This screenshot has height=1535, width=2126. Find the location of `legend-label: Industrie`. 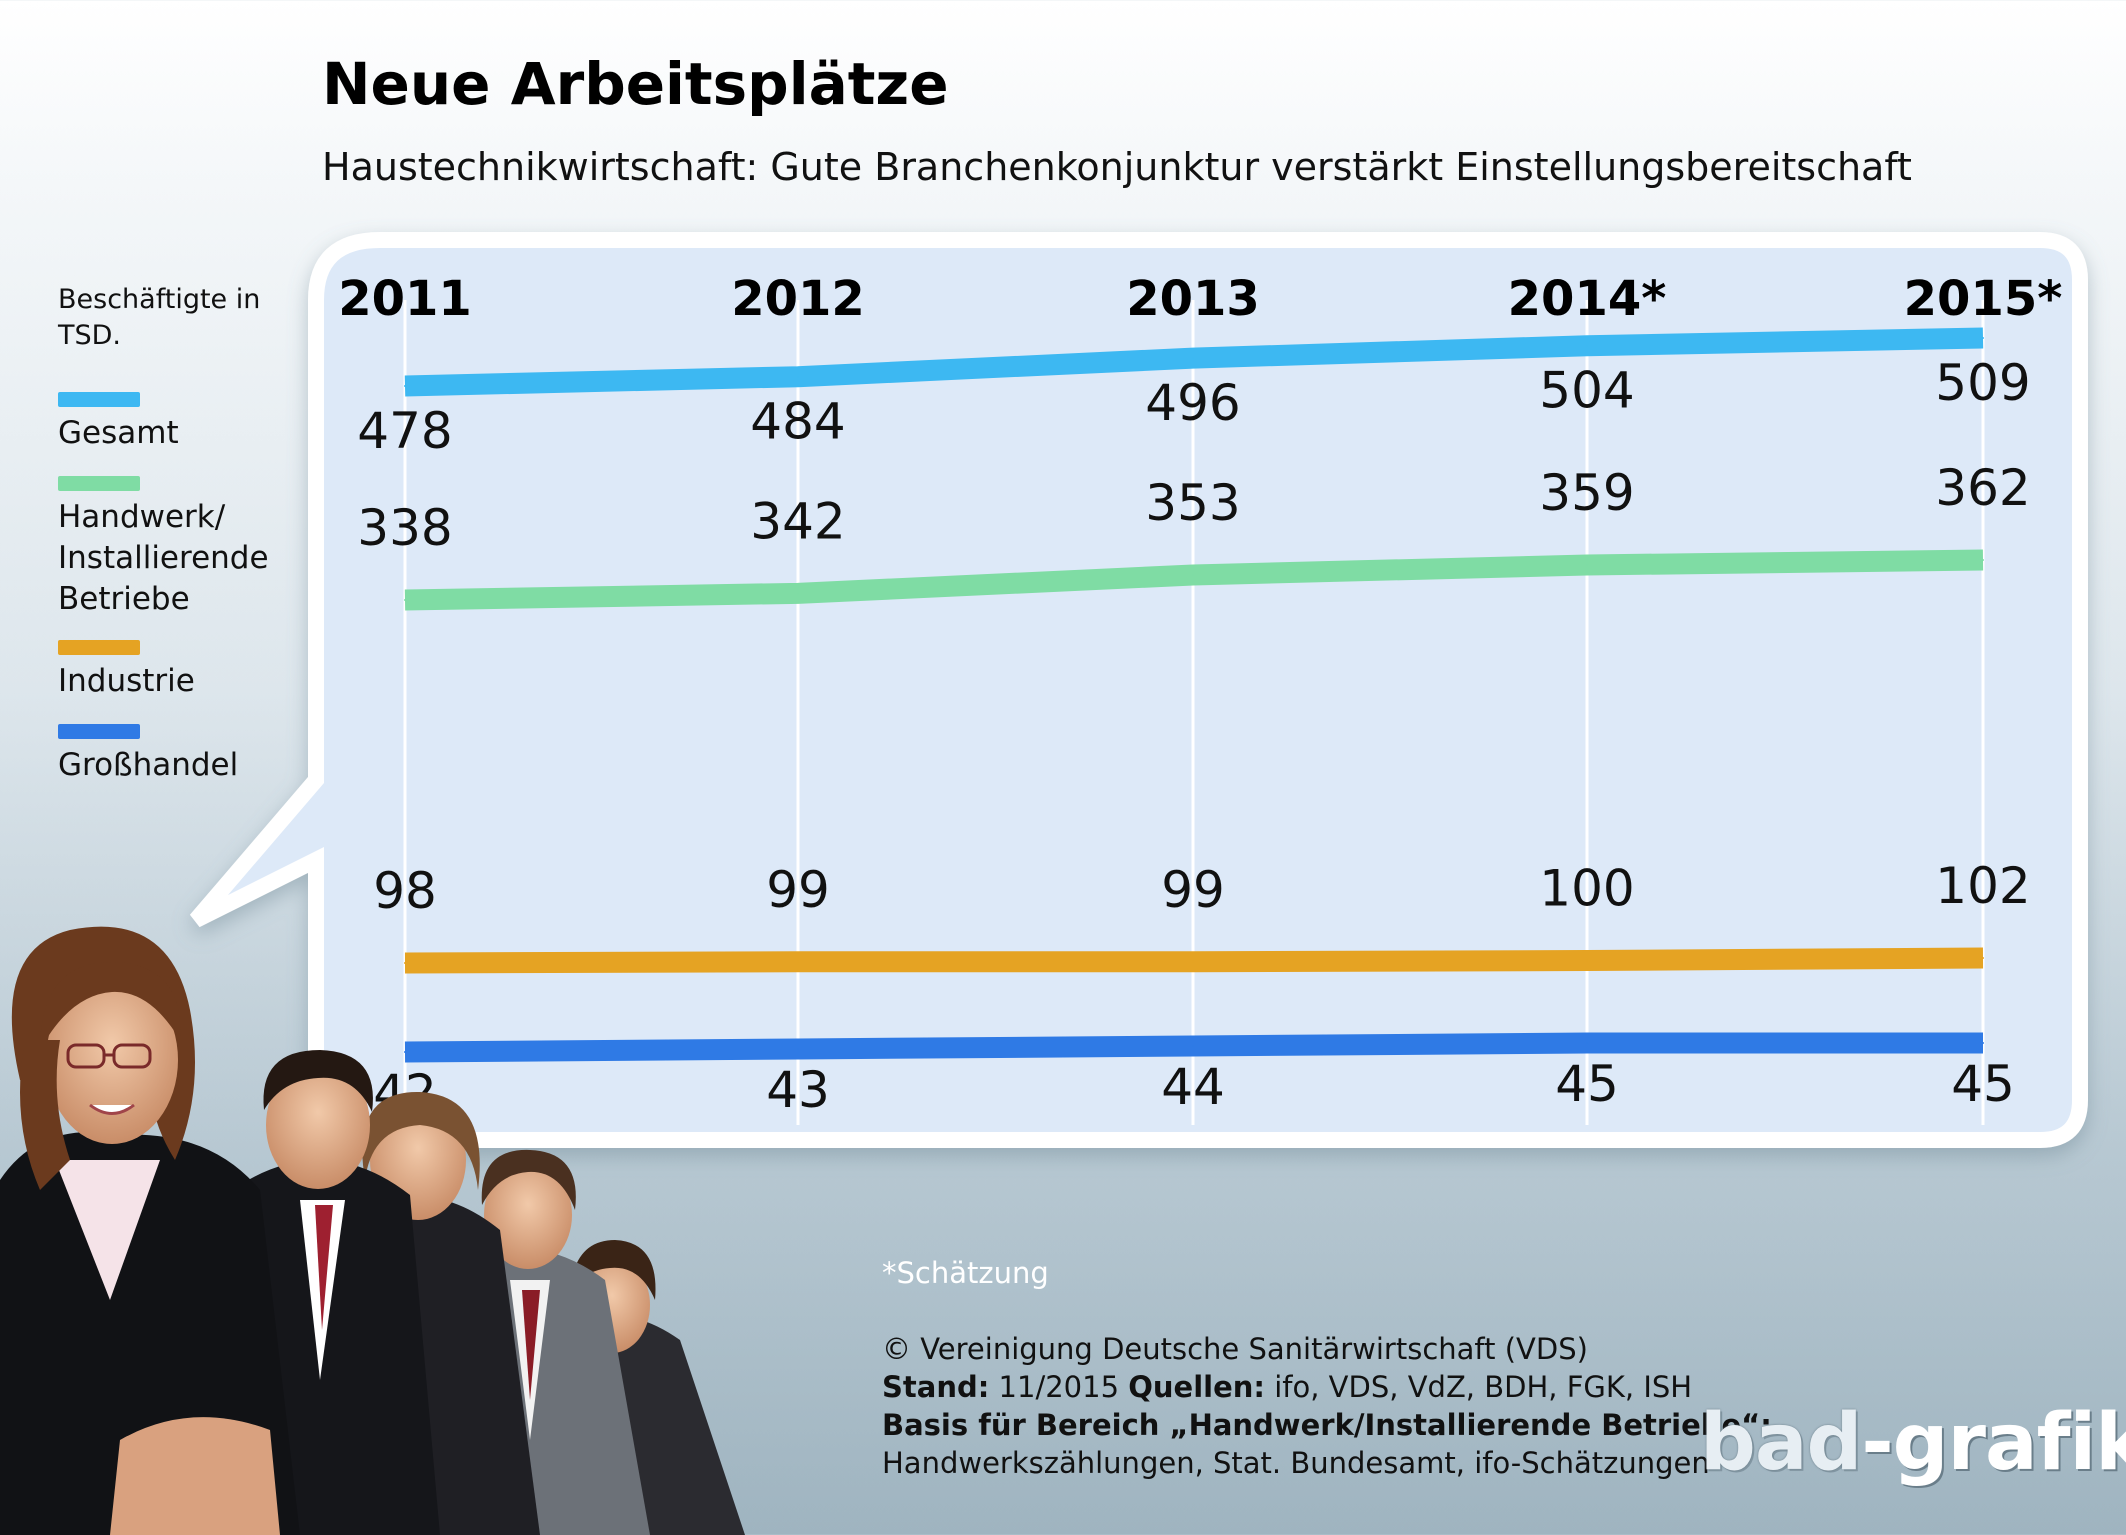

legend-label: Industrie is located at coordinates (126, 681).